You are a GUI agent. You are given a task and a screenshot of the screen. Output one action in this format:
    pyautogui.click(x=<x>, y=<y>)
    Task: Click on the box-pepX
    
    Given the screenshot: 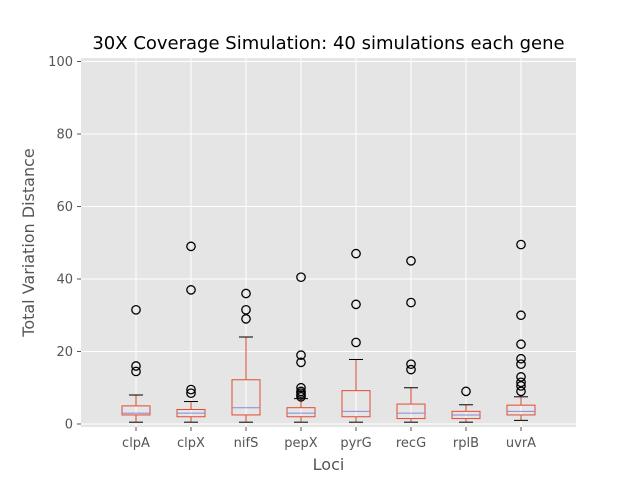 What is the action you would take?
    pyautogui.click(x=301, y=347)
    